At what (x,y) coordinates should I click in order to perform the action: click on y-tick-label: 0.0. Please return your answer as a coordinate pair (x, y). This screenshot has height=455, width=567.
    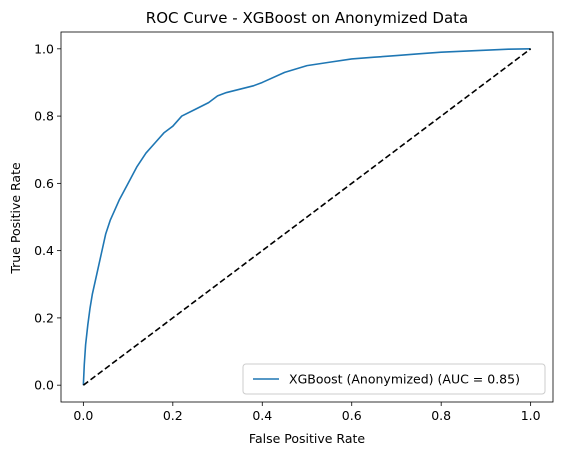
    Looking at the image, I should click on (44, 385).